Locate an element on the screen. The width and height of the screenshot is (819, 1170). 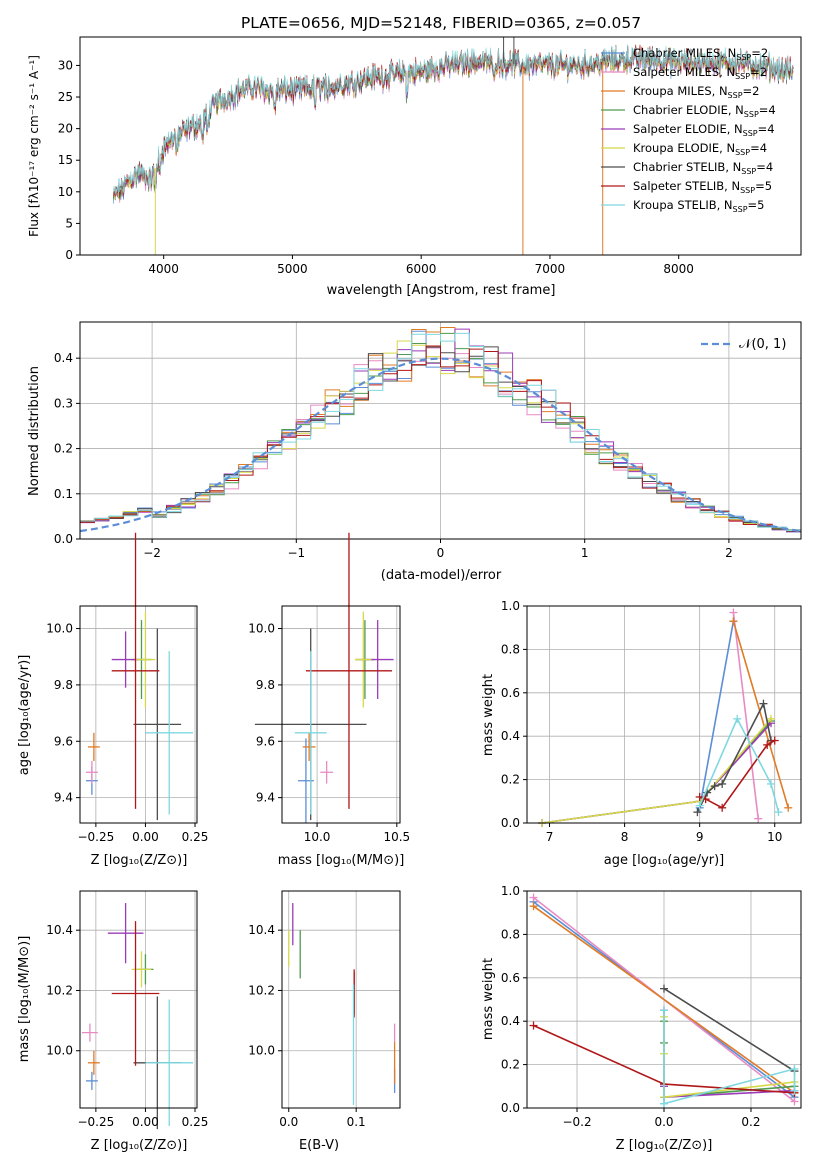
residual-xlabel: (data-model)/error is located at coordinates (441, 575).